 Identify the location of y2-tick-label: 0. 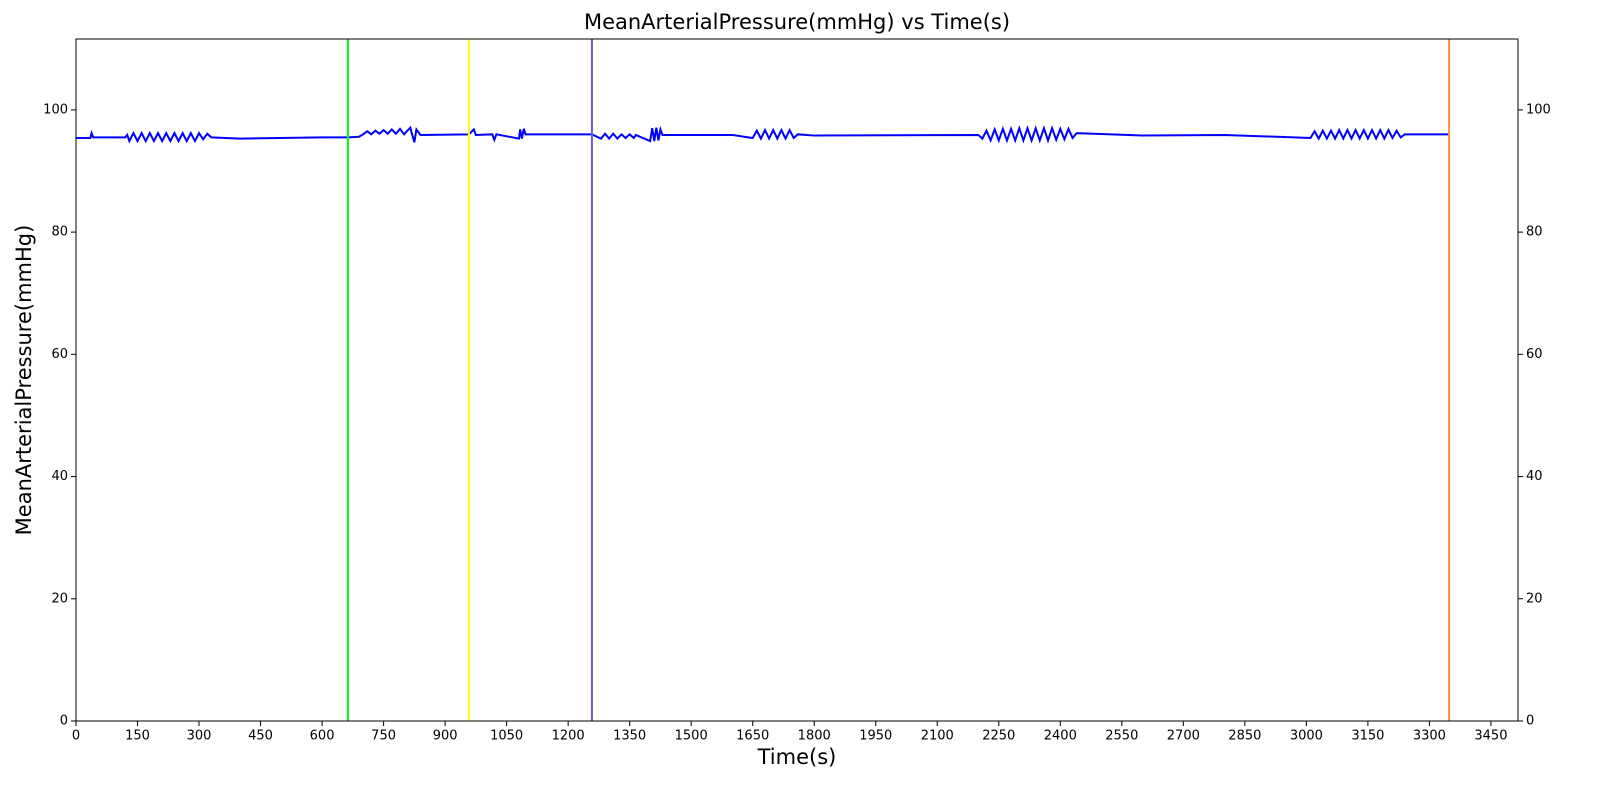
(1530, 721).